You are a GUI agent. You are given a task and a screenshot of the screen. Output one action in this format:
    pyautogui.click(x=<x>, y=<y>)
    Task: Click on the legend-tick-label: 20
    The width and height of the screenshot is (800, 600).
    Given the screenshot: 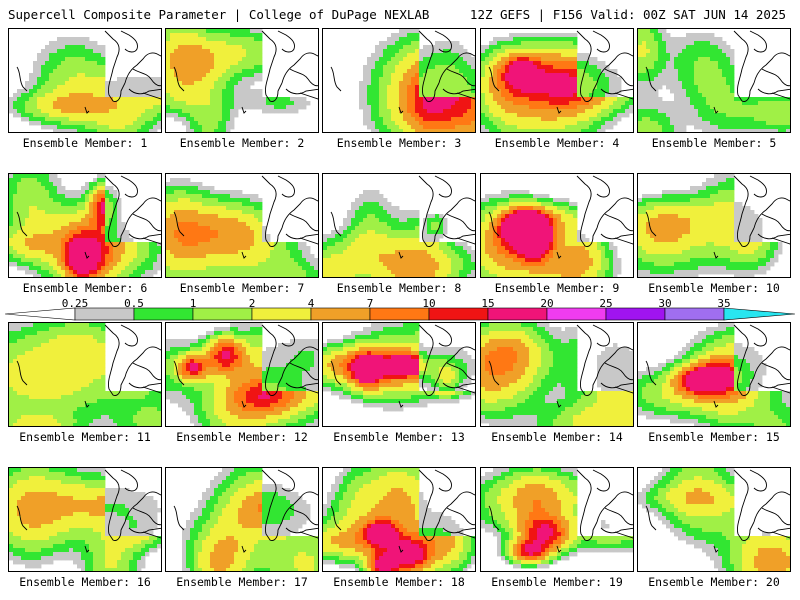 What is the action you would take?
    pyautogui.click(x=547, y=303)
    